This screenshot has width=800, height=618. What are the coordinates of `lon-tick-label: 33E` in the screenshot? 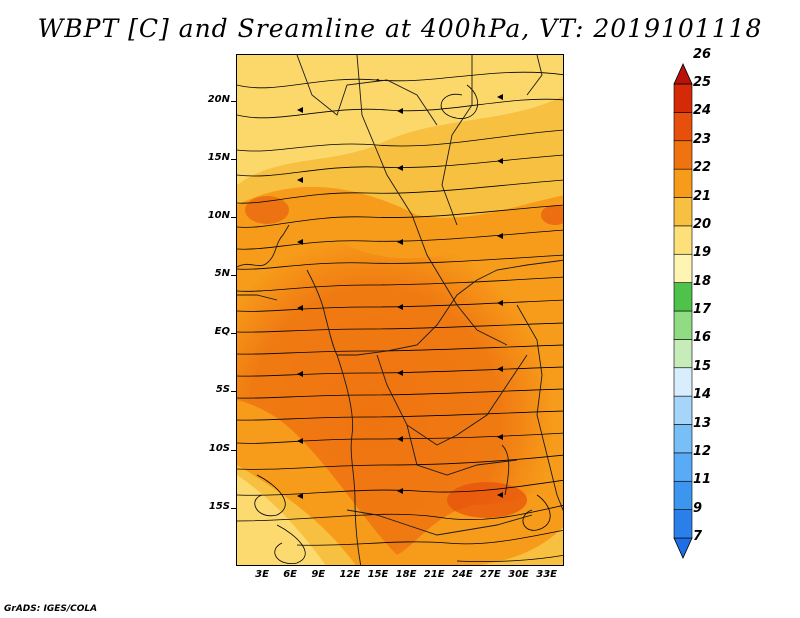 It's located at (546, 574).